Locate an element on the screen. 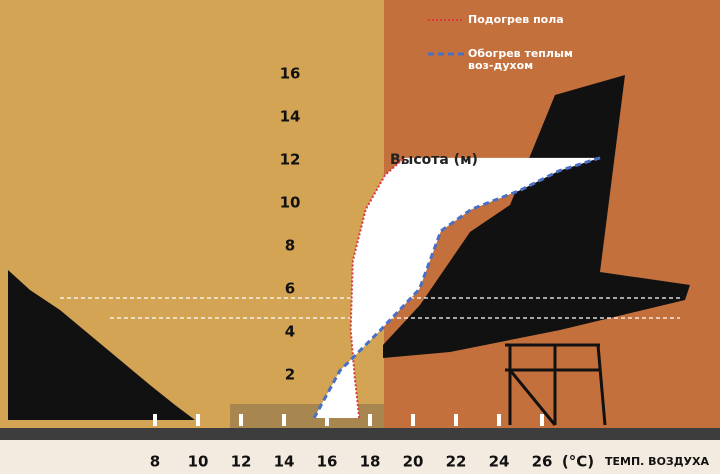 The image size is (720, 474). legend-item: Подогрев пола is located at coordinates (514, 20).